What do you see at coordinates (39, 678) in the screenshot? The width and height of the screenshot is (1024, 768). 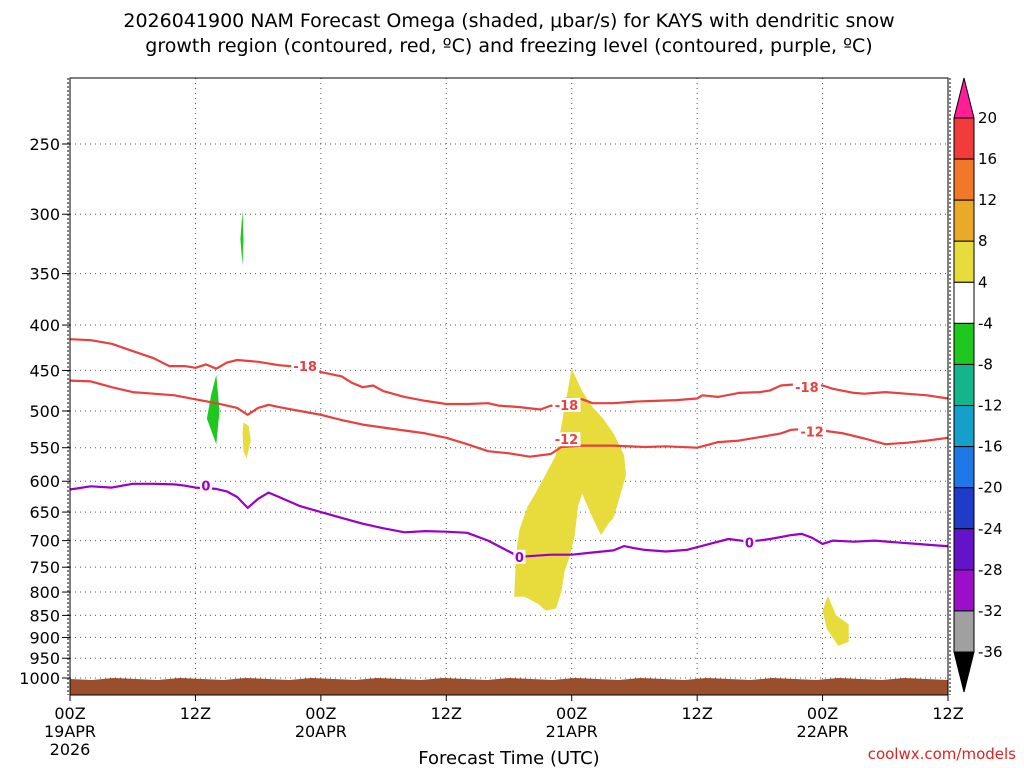 I see `y-tick-label: 1000` at bounding box center [39, 678].